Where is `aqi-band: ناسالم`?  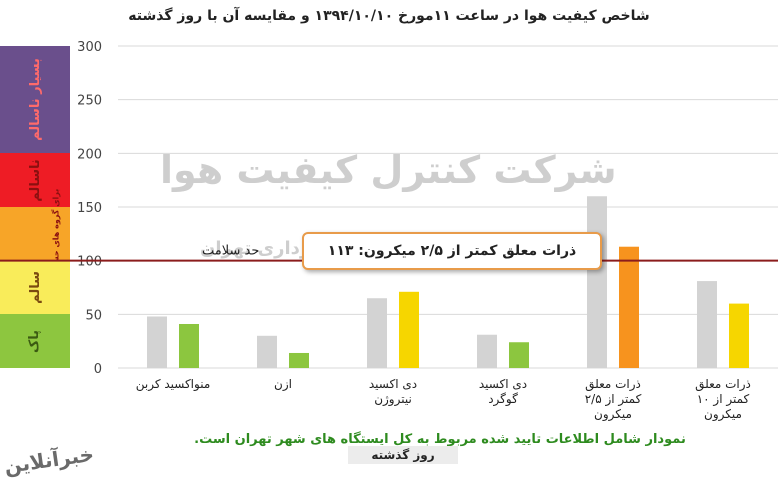 aqi-band: ناسالم is located at coordinates (35, 180).